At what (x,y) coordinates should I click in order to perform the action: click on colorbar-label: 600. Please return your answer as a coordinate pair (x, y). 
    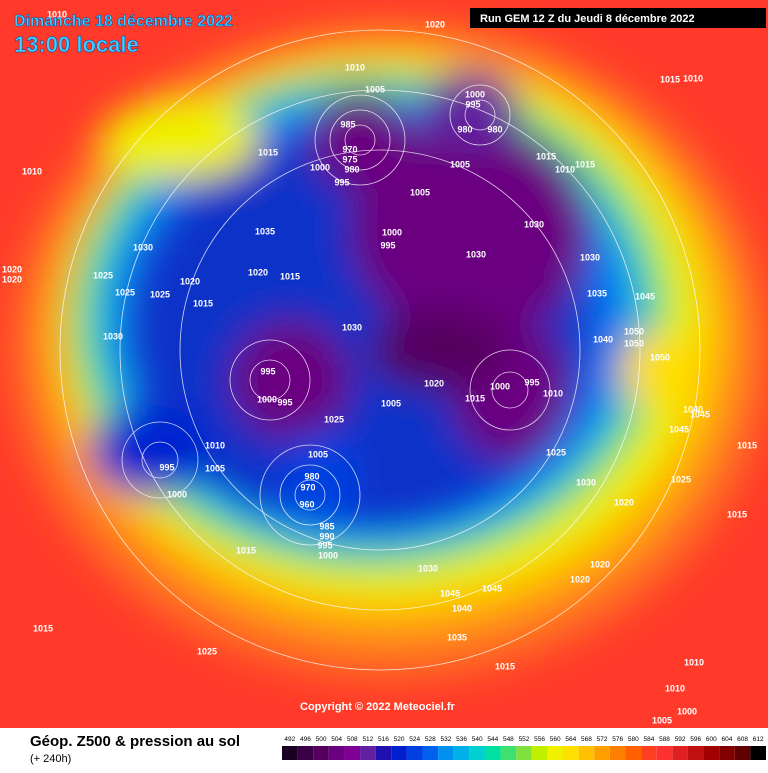
    Looking at the image, I should click on (711, 739).